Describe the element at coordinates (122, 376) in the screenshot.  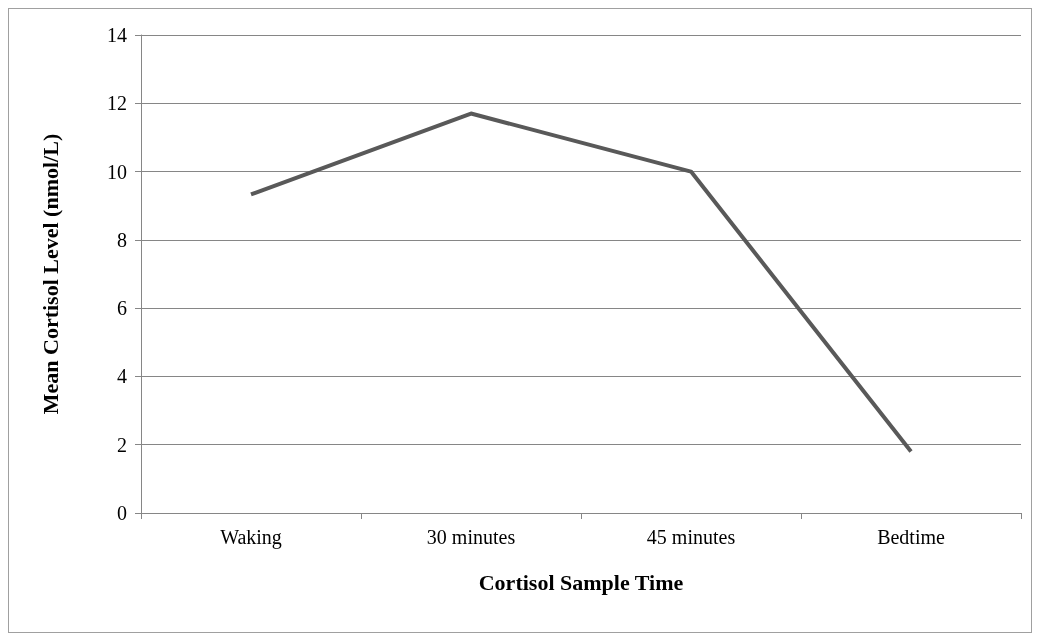
I see `y-tick-label: 4` at that location.